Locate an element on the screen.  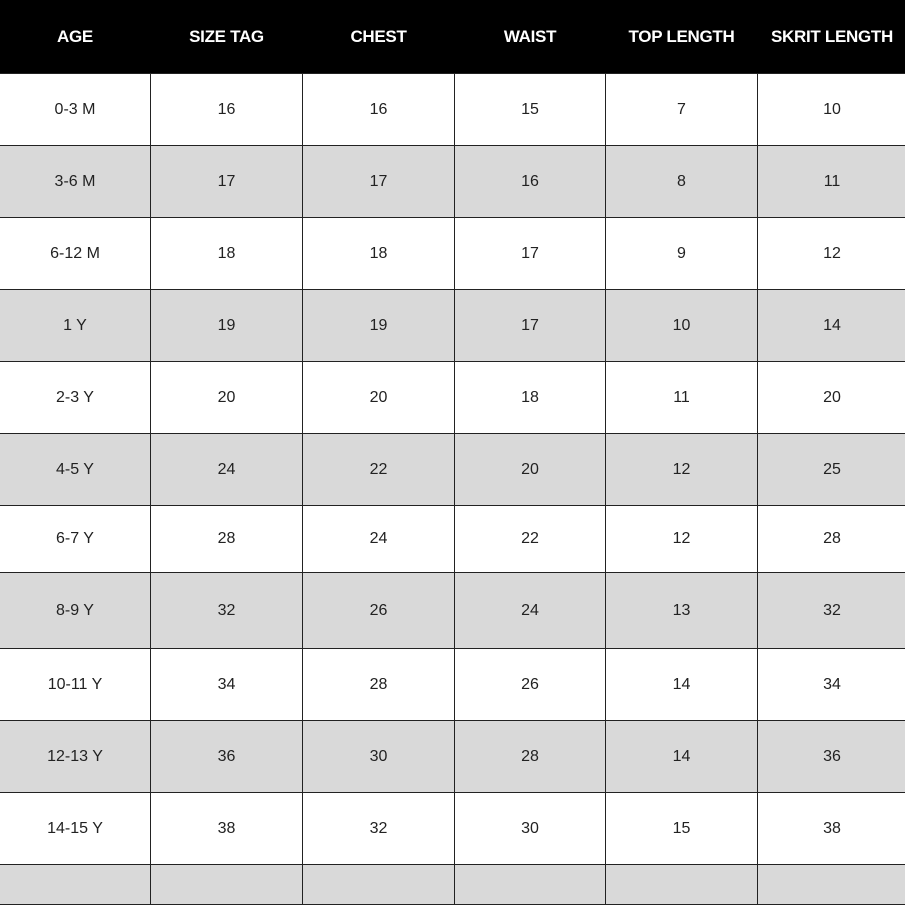
cell-skirt-length: 10 is located at coordinates (831, 110).